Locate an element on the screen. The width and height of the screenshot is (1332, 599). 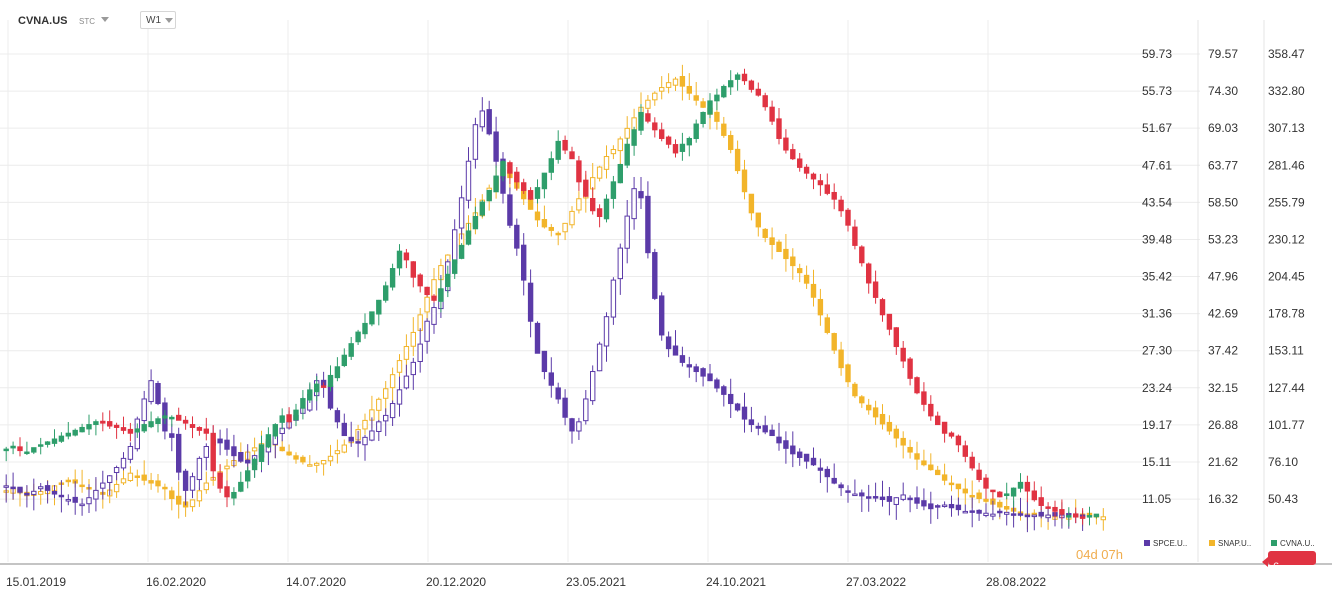
price-scale-label: 153.11 is located at coordinates (1286, 351).